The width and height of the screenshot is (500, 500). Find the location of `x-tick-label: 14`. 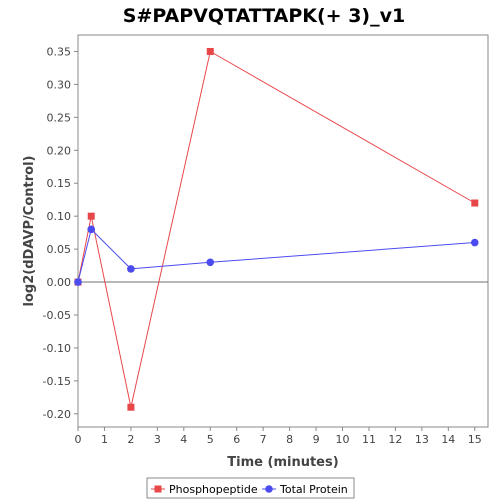

x-tick-label: 14 is located at coordinates (448, 439).